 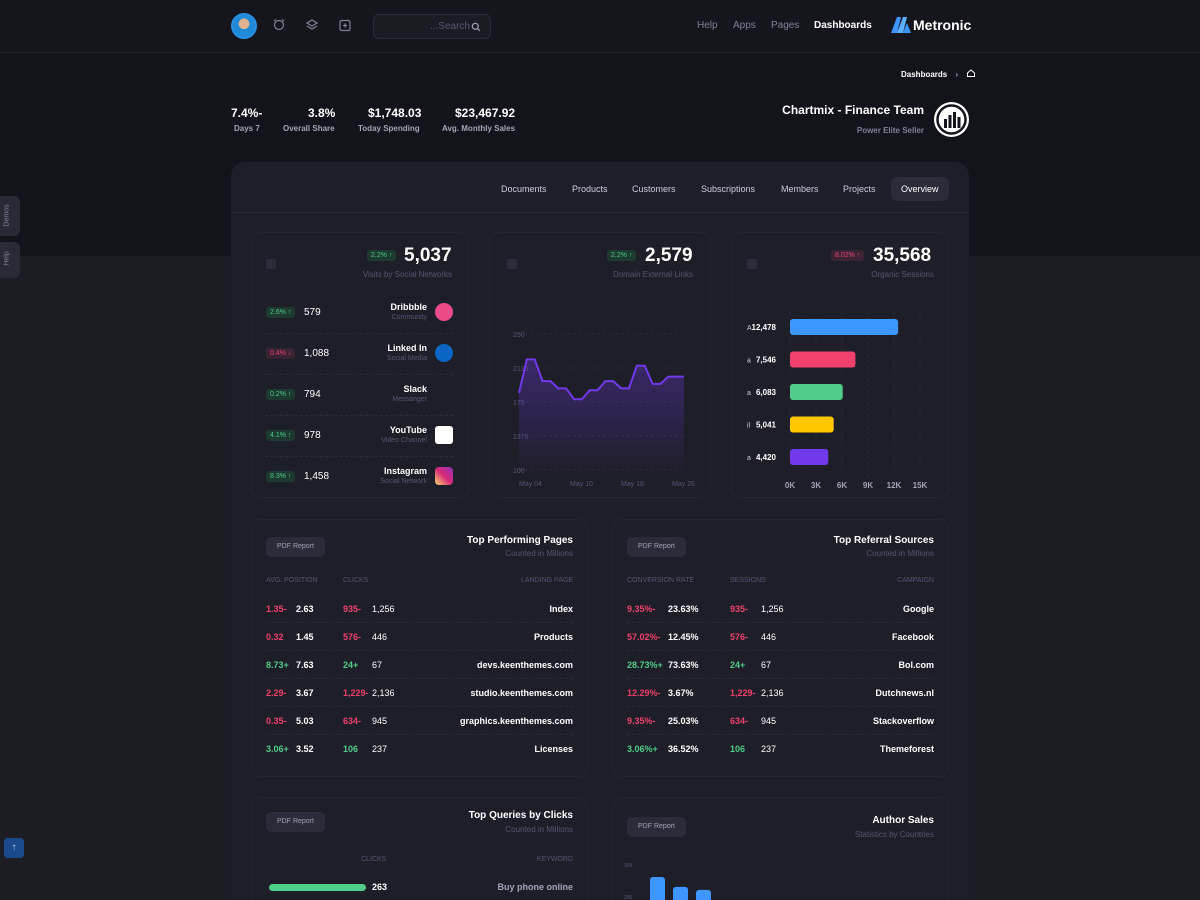 What do you see at coordinates (903, 721) in the screenshot?
I see `campaign-link: Stackoverflow` at bounding box center [903, 721].